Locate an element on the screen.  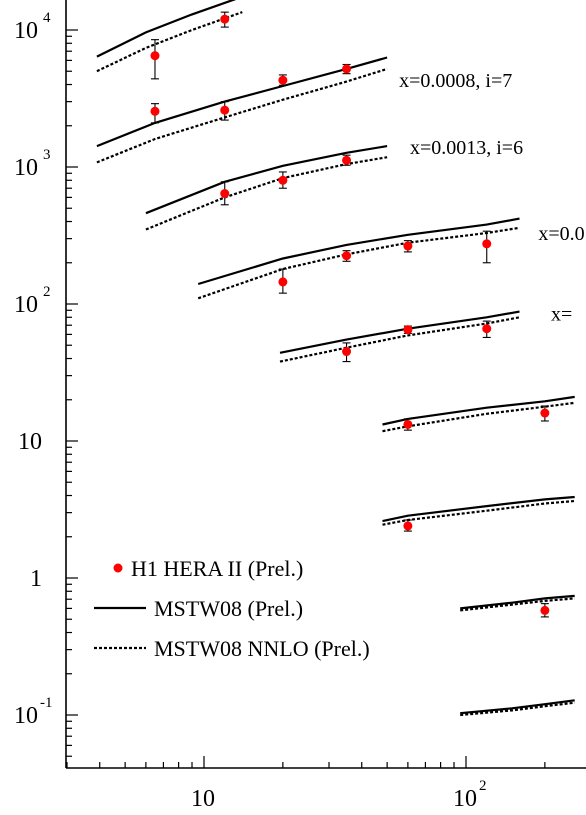
bin-annotations: x=0.0008, i=7 x=0.0013, i=6 x=0.0 x= is located at coordinates (492, 197).